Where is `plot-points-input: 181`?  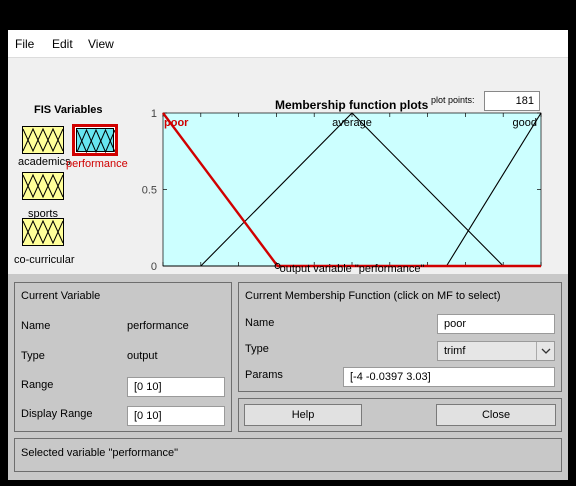 plot-points-input: 181 is located at coordinates (512, 101).